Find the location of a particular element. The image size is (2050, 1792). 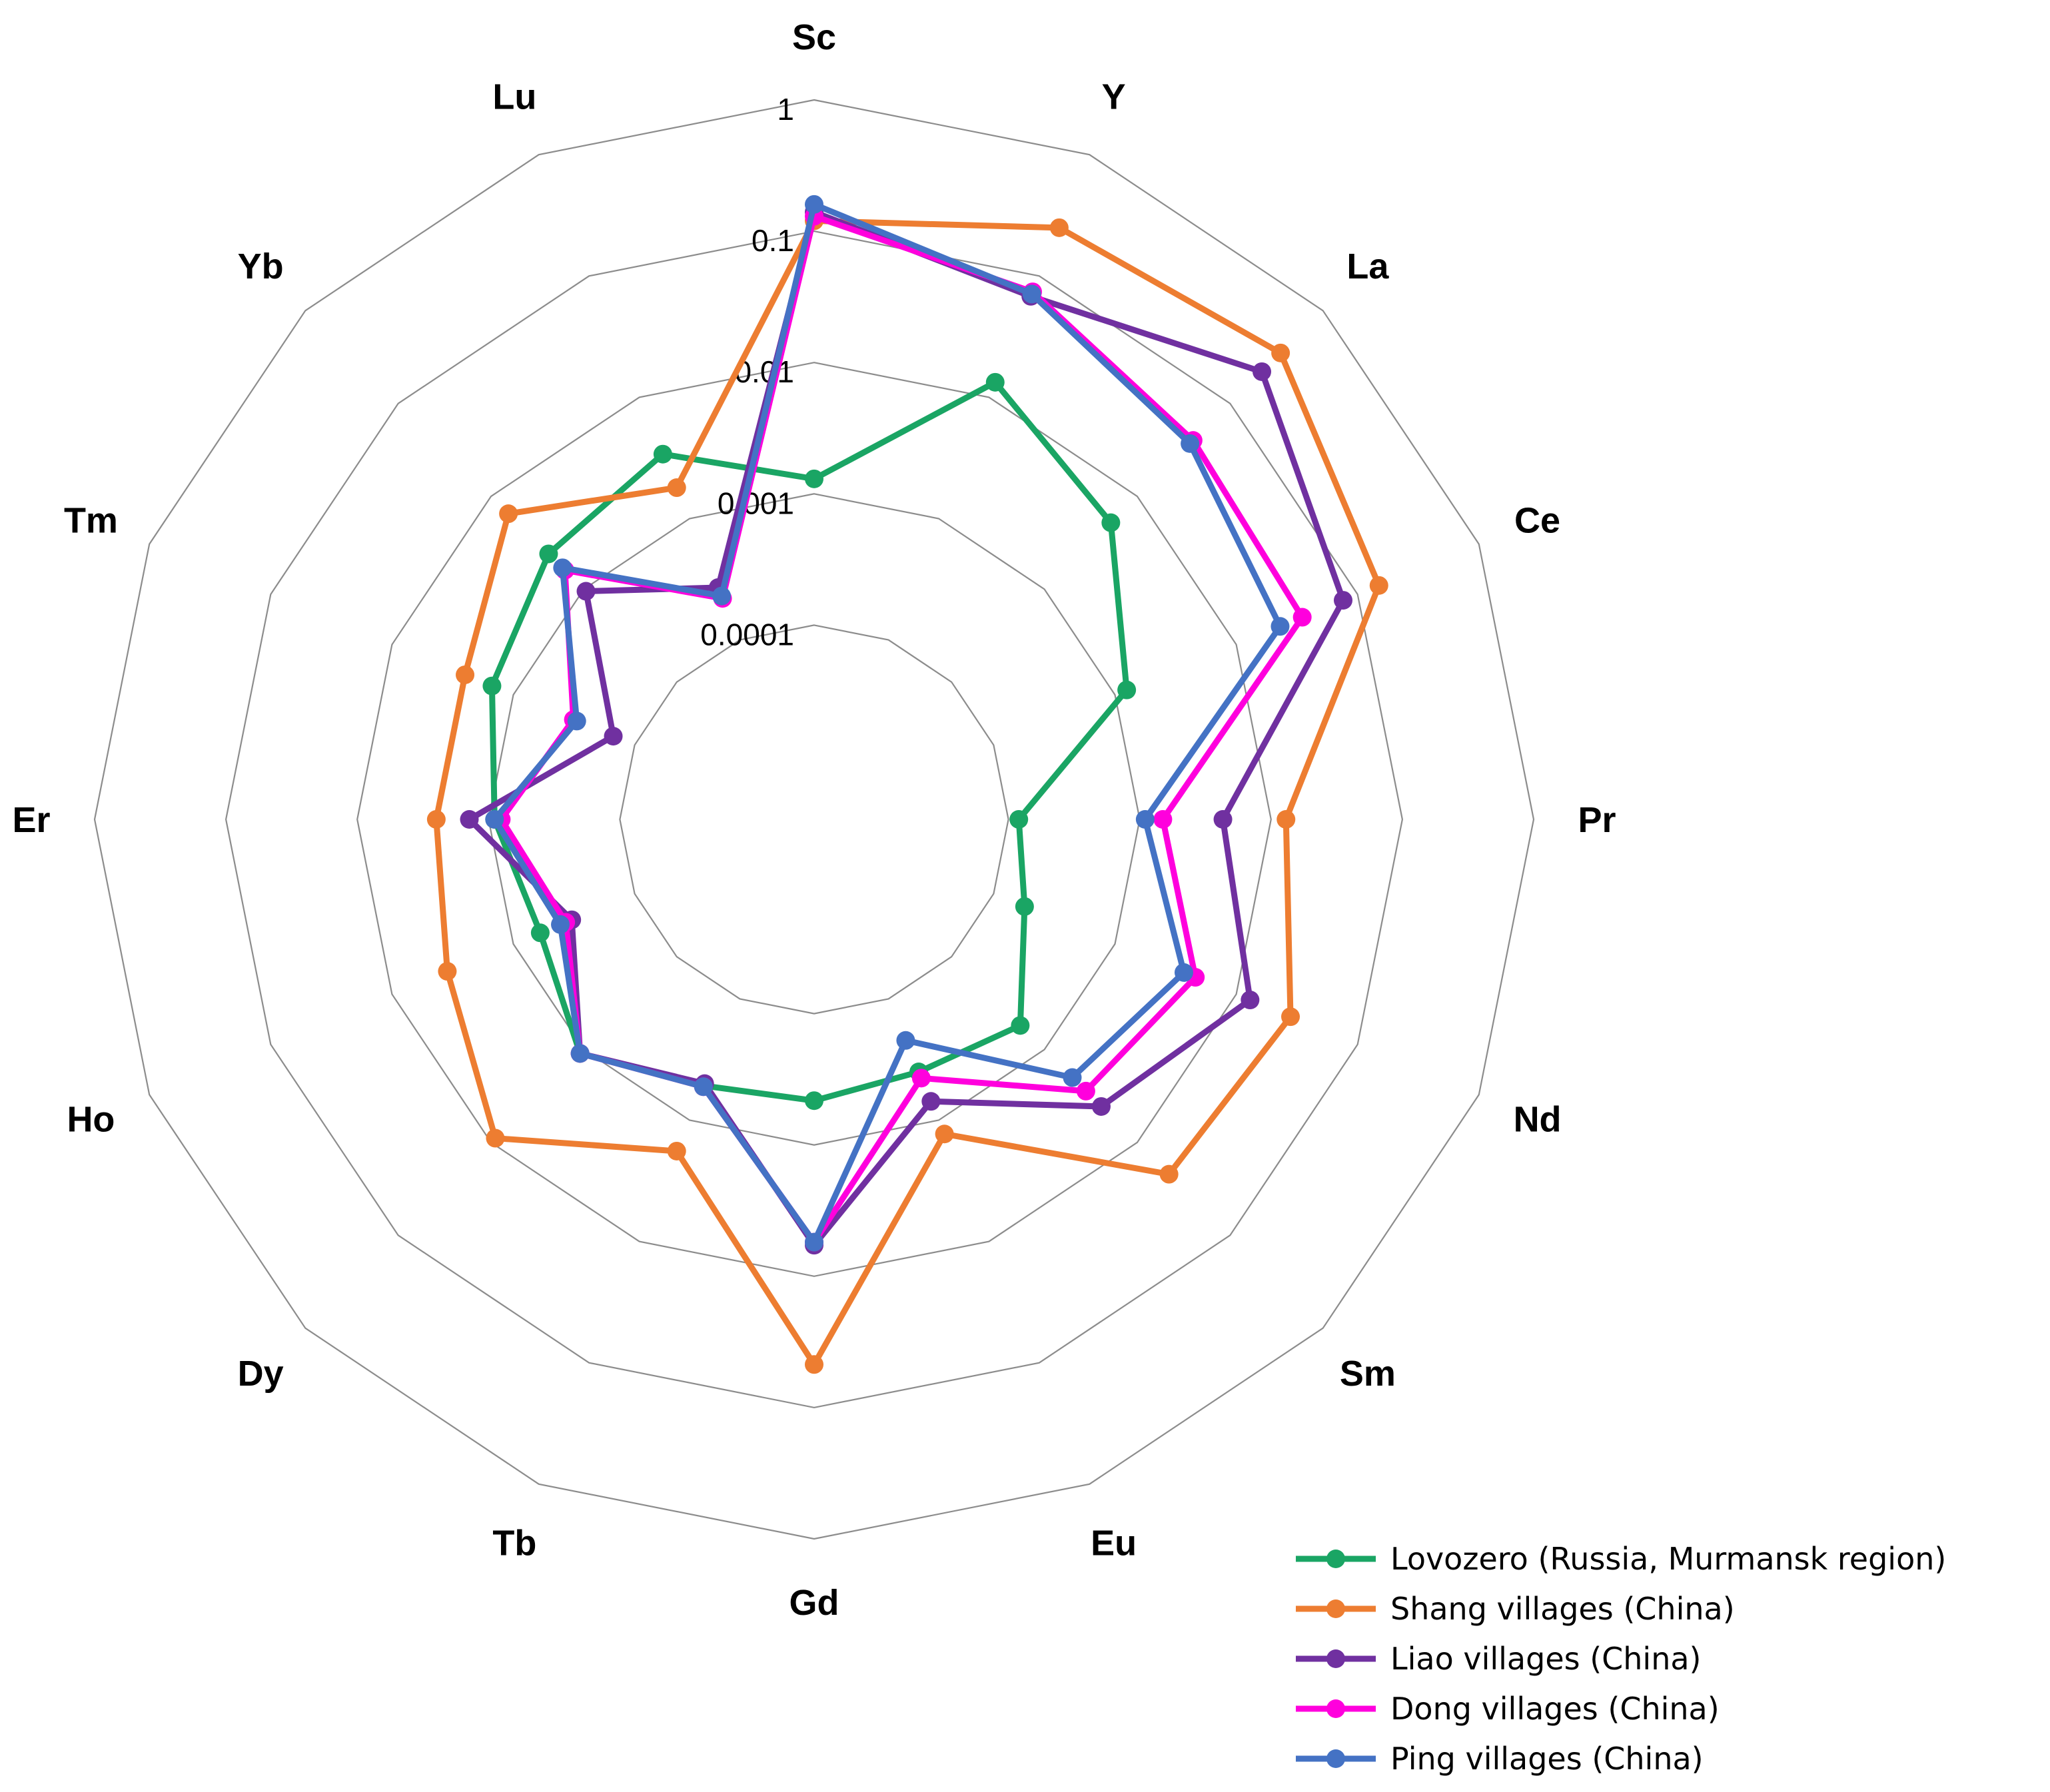

category-label: Sc is located at coordinates (814, 37).